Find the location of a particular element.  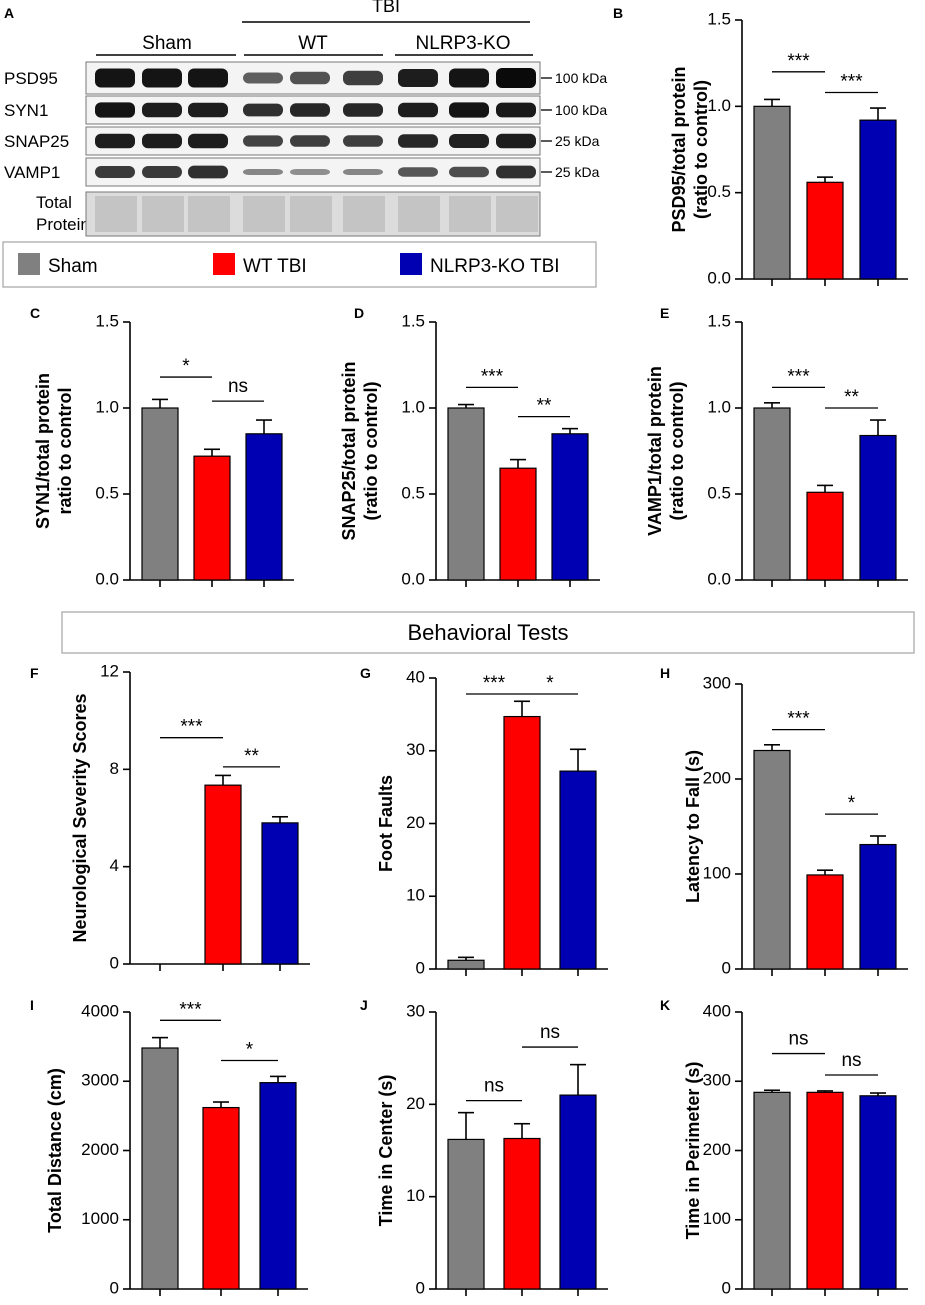

blot-row: SYN1 100 kDa is located at coordinates (305, 110).